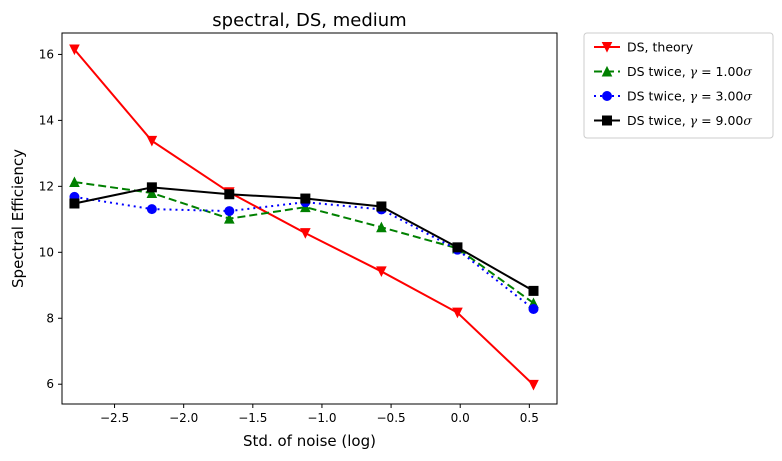  What do you see at coordinates (50, 318) in the screenshot?
I see `y-tick-label: 8` at bounding box center [50, 318].